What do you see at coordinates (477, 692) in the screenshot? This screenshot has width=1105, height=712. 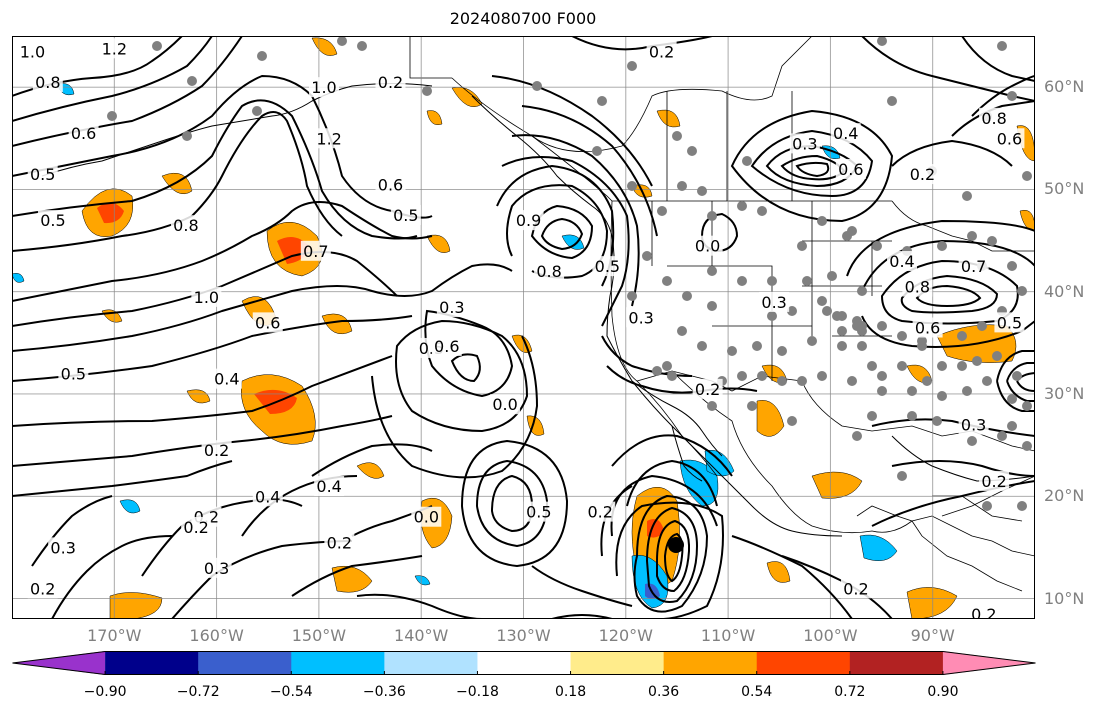 I see `colorbar-tick-label: −0.18` at bounding box center [477, 692].